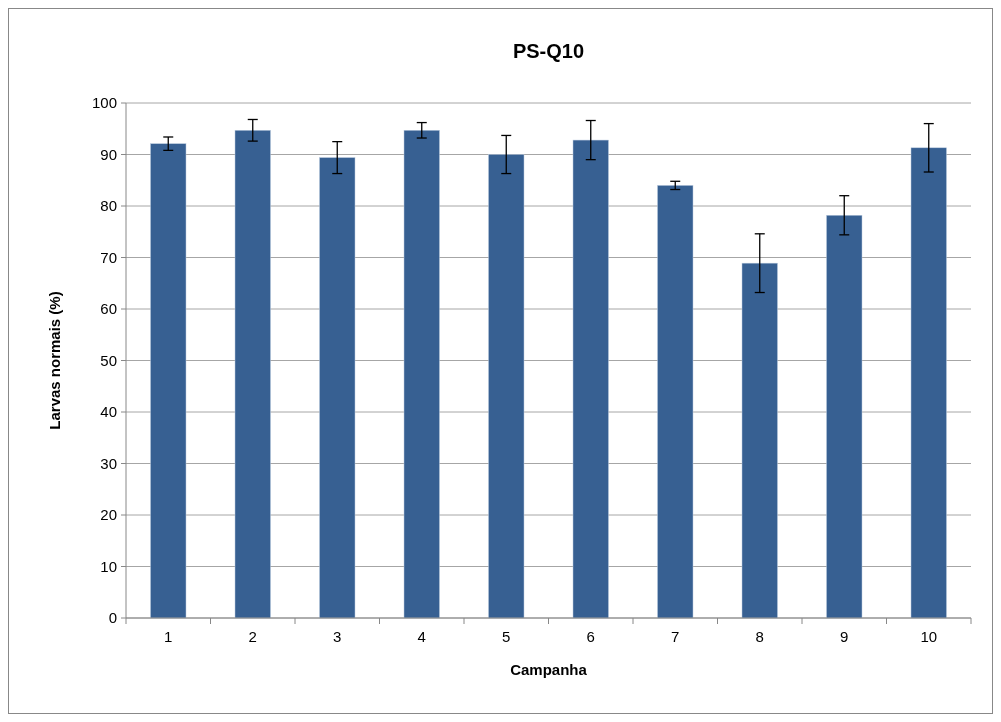 Image resolution: width=1001 pixels, height=722 pixels. What do you see at coordinates (844, 636) in the screenshot?
I see `x-tick-label: 9` at bounding box center [844, 636].